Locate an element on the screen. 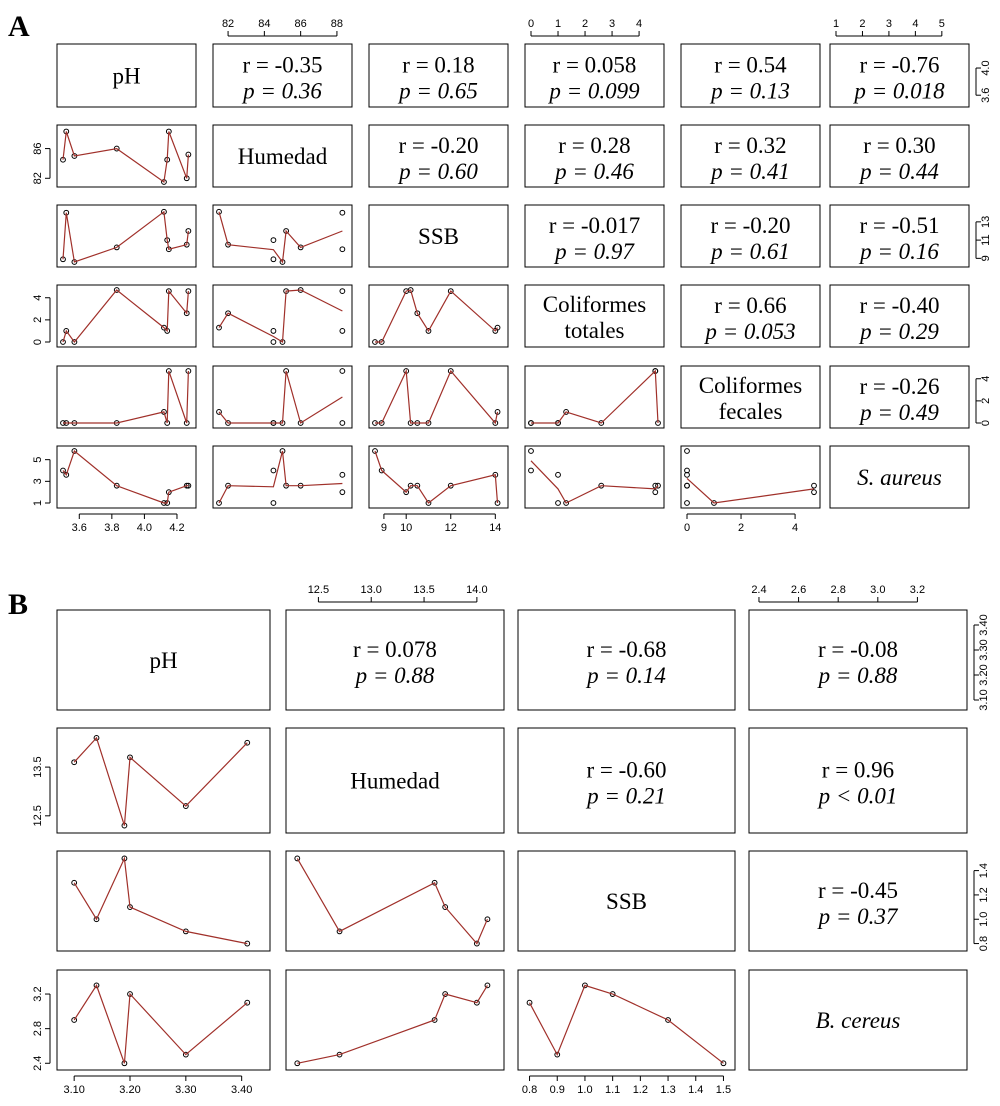 The width and height of the screenshot is (1000, 1106). top-axis: 82 84 86 88 is located at coordinates (282, 27).